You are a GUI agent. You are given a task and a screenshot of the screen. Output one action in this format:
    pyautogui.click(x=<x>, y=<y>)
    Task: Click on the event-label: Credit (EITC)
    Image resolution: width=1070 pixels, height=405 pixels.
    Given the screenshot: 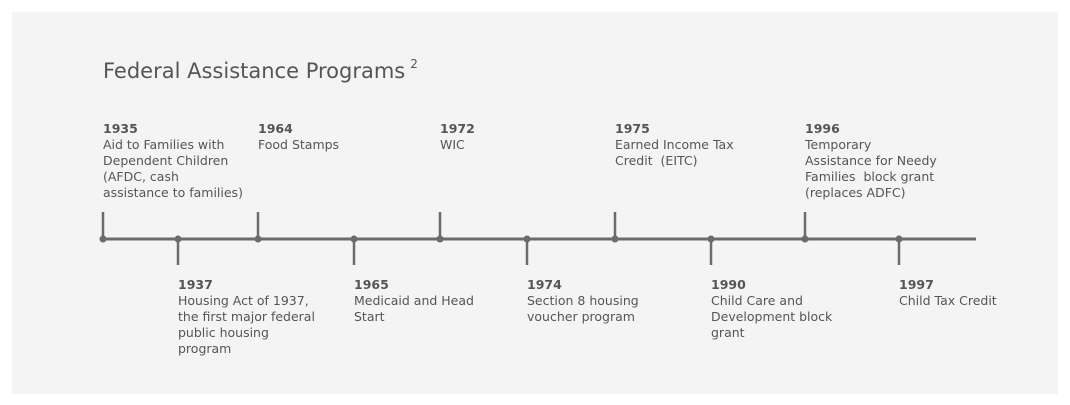 What is the action you would take?
    pyautogui.click(x=656, y=160)
    